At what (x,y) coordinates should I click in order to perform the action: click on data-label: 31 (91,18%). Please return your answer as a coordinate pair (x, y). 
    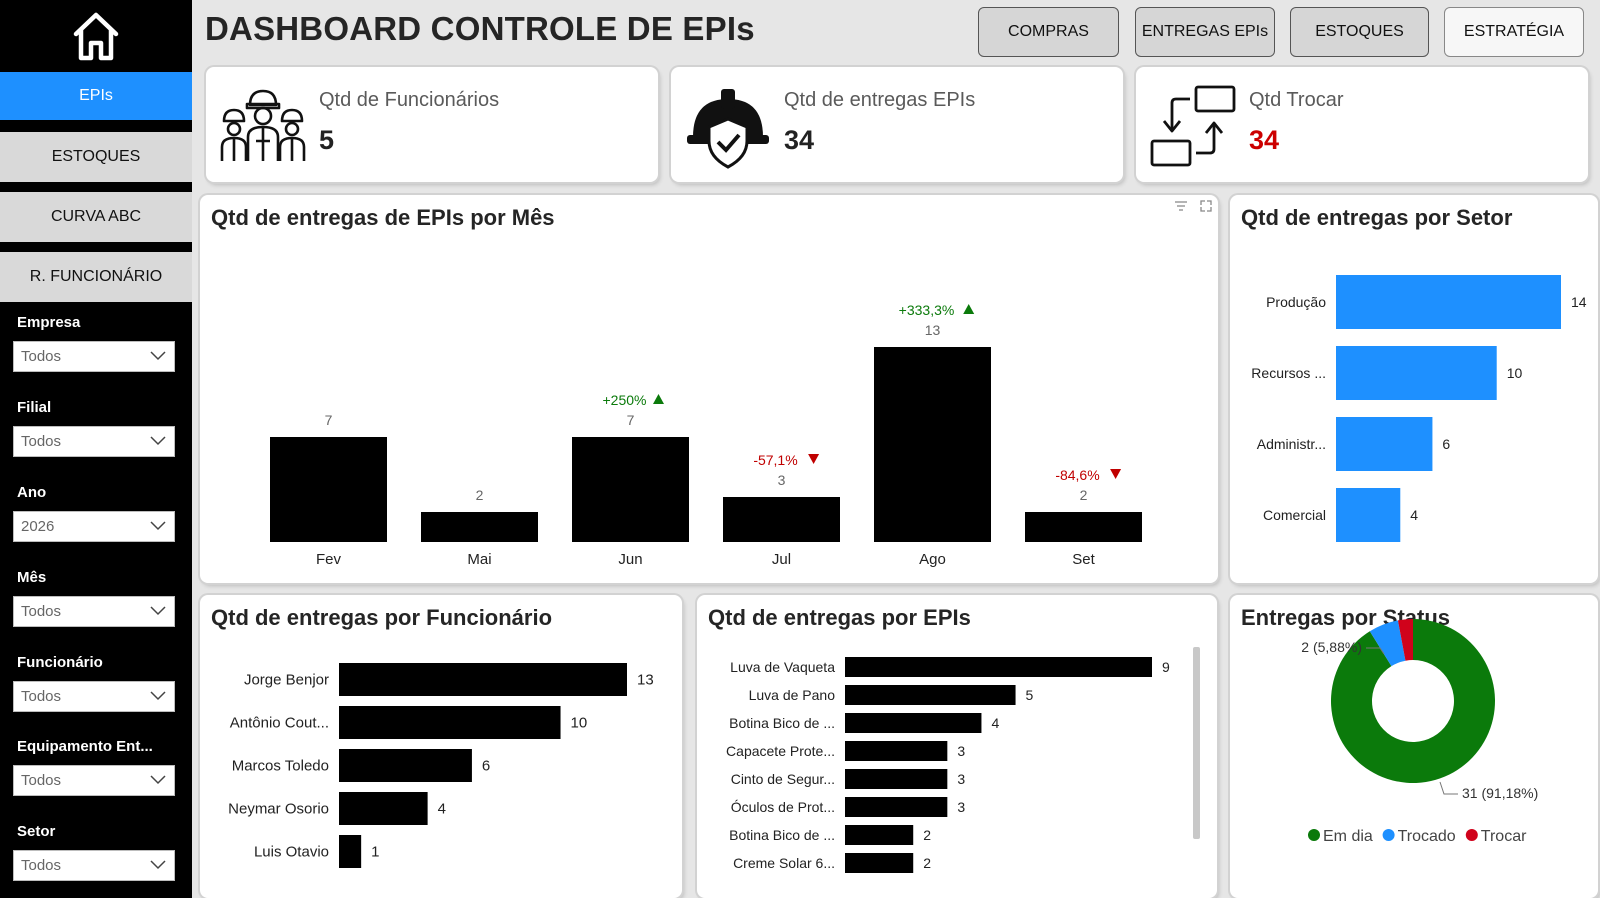
    Looking at the image, I should click on (1500, 793).